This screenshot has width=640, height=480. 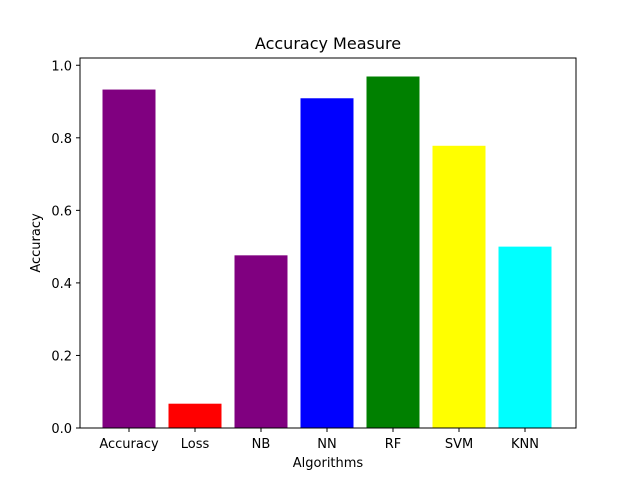 I want to click on x-tick-label: RF, so click(x=393, y=444).